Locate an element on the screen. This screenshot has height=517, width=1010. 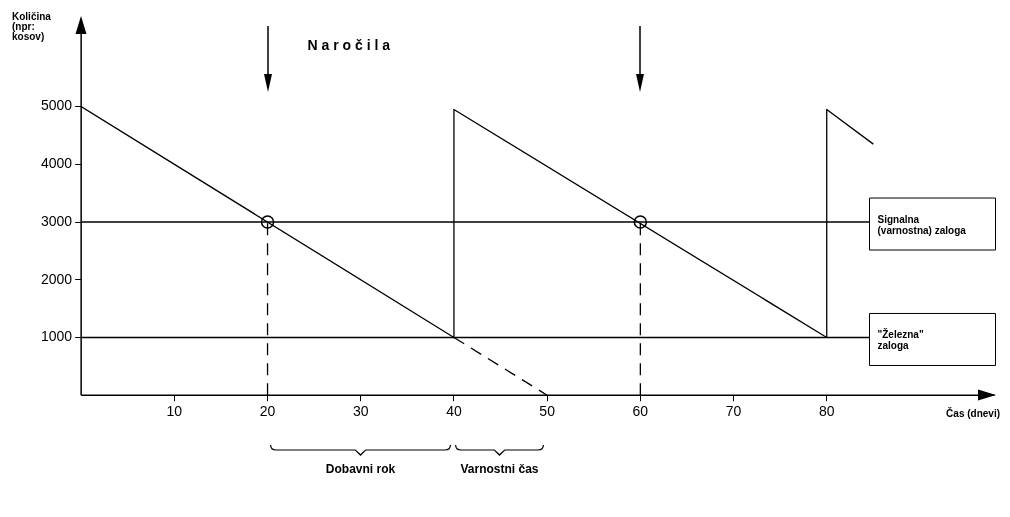
x-tick-label: 20 is located at coordinates (267, 411).